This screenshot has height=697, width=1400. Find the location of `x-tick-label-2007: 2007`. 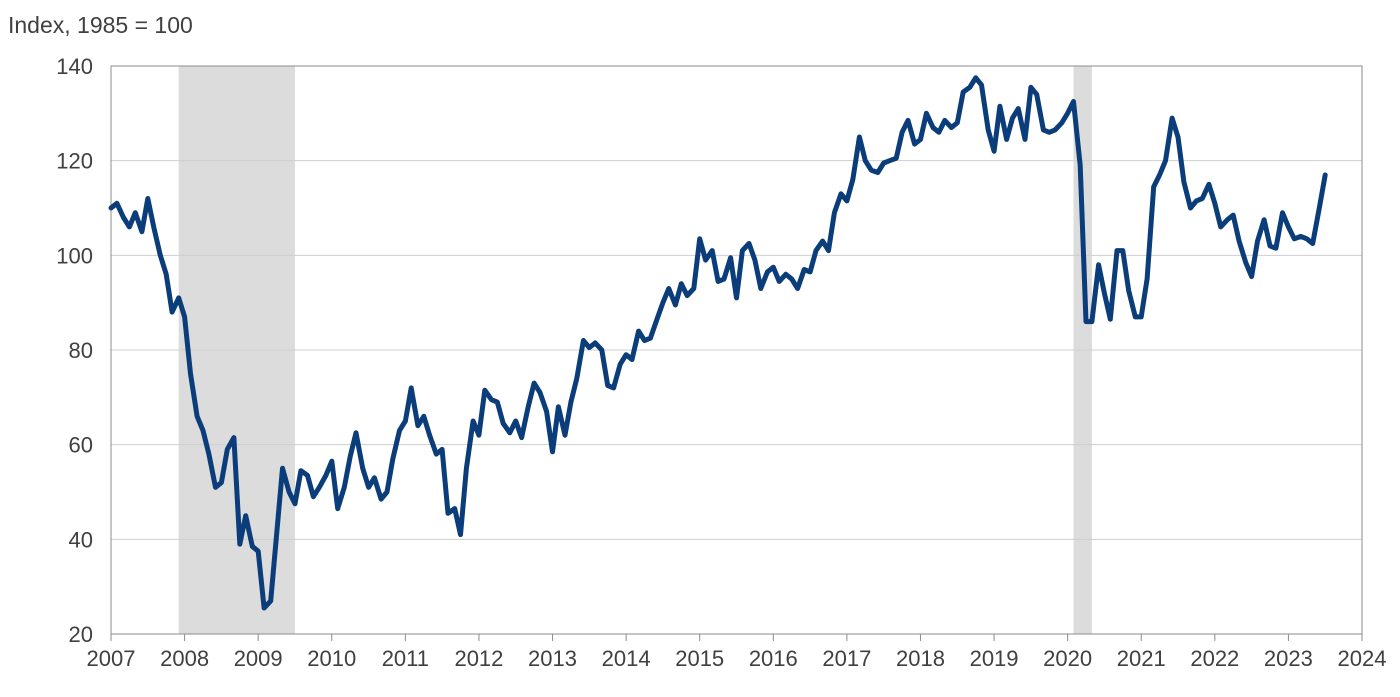

x-tick-label-2007: 2007 is located at coordinates (111, 658).